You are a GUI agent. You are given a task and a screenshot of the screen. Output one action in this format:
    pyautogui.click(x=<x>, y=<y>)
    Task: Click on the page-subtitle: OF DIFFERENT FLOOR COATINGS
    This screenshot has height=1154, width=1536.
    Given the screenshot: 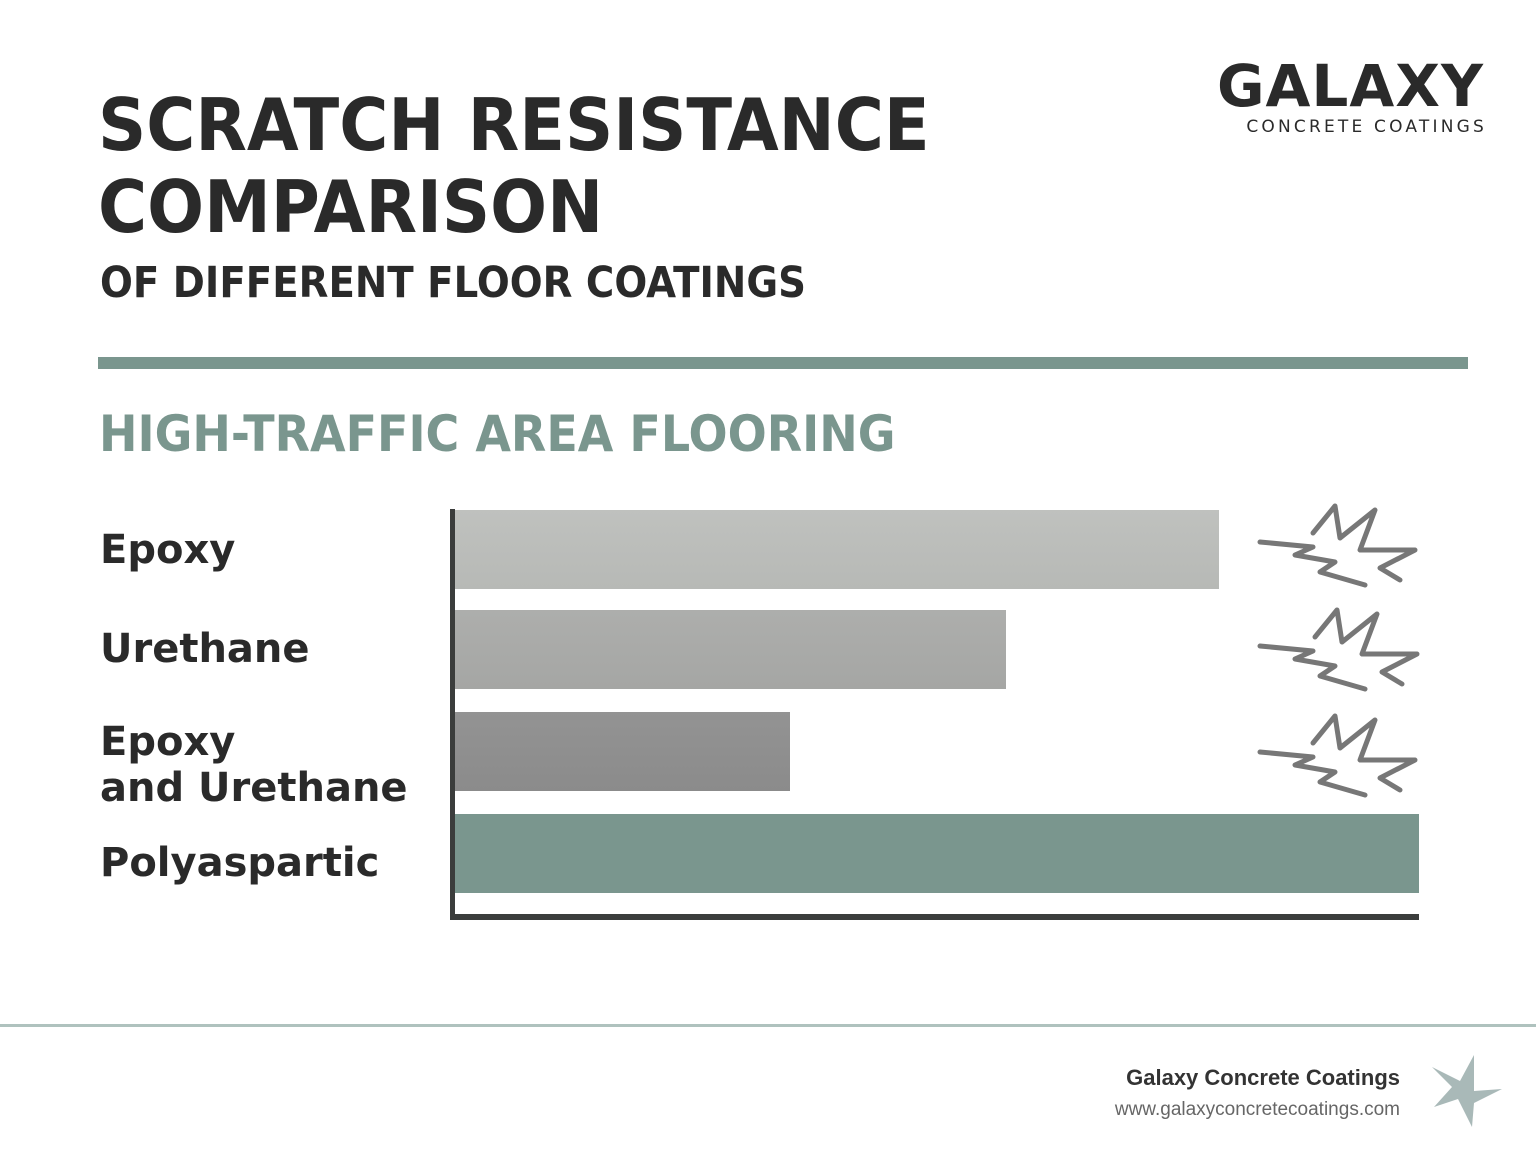 What is the action you would take?
    pyautogui.click(x=453, y=283)
    